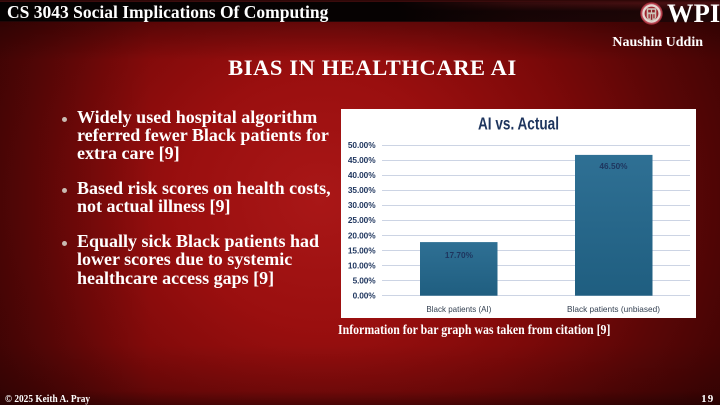 Image resolution: width=720 pixels, height=405 pixels. Describe the element at coordinates (365, 280) in the screenshot. I see `svg-text: 5.00%` at that location.